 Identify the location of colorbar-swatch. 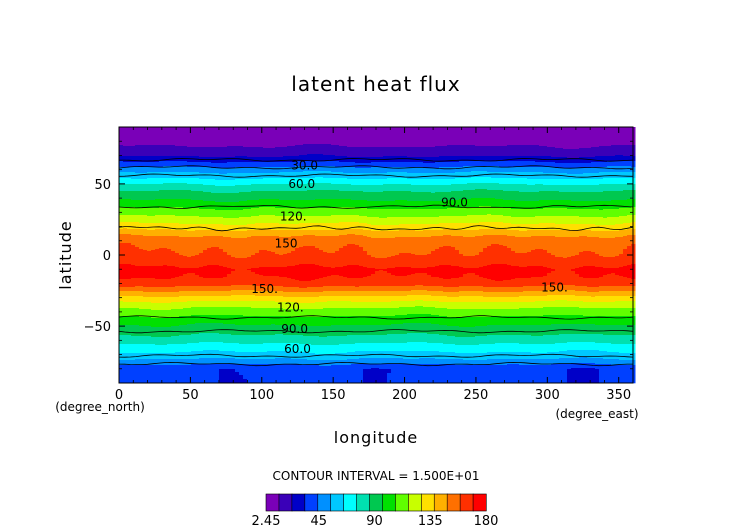
(324, 502).